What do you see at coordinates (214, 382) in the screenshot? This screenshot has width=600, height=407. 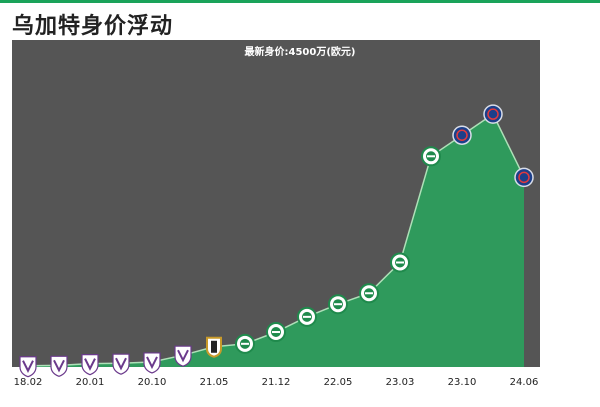 I see `x-tick-label: 21.05` at bounding box center [214, 382].